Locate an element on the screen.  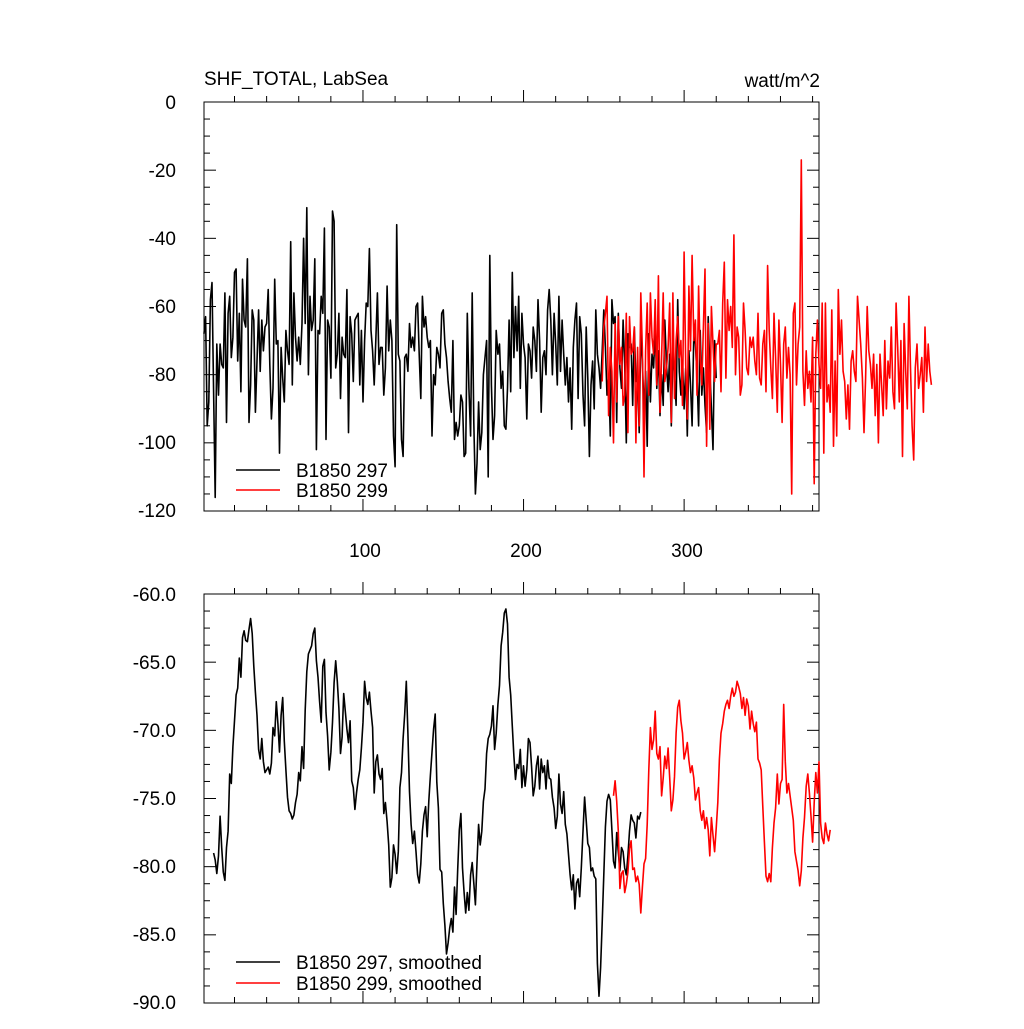
bottom-y-tick-label: -70.0 is located at coordinates (154, 731).